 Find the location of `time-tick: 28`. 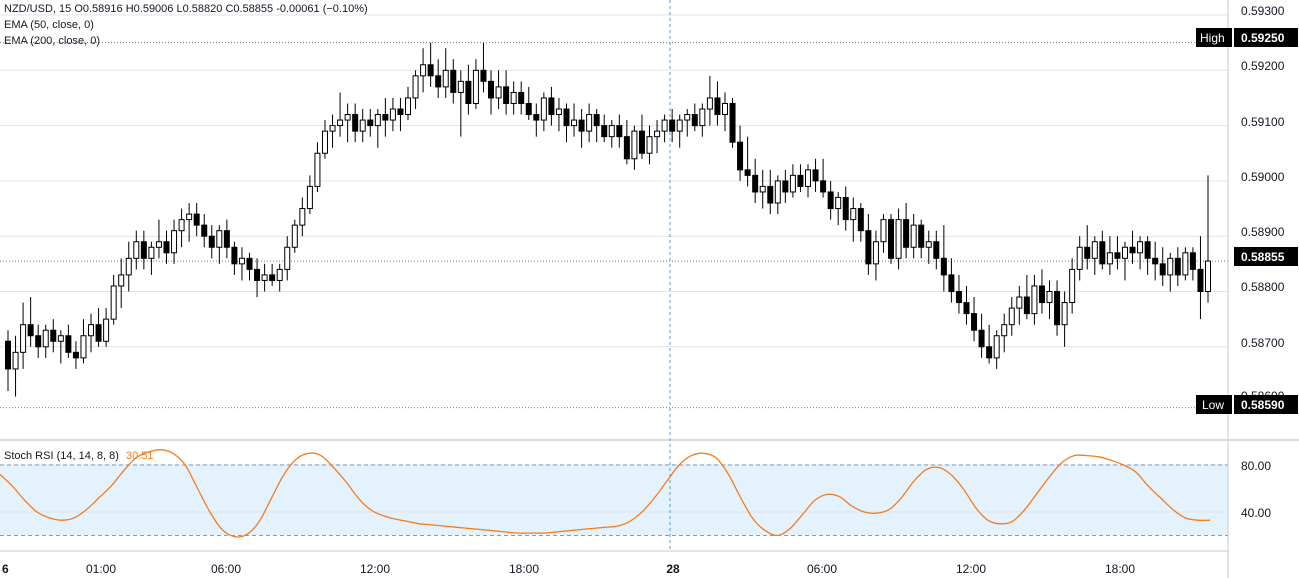

time-tick: 28 is located at coordinates (673, 569).